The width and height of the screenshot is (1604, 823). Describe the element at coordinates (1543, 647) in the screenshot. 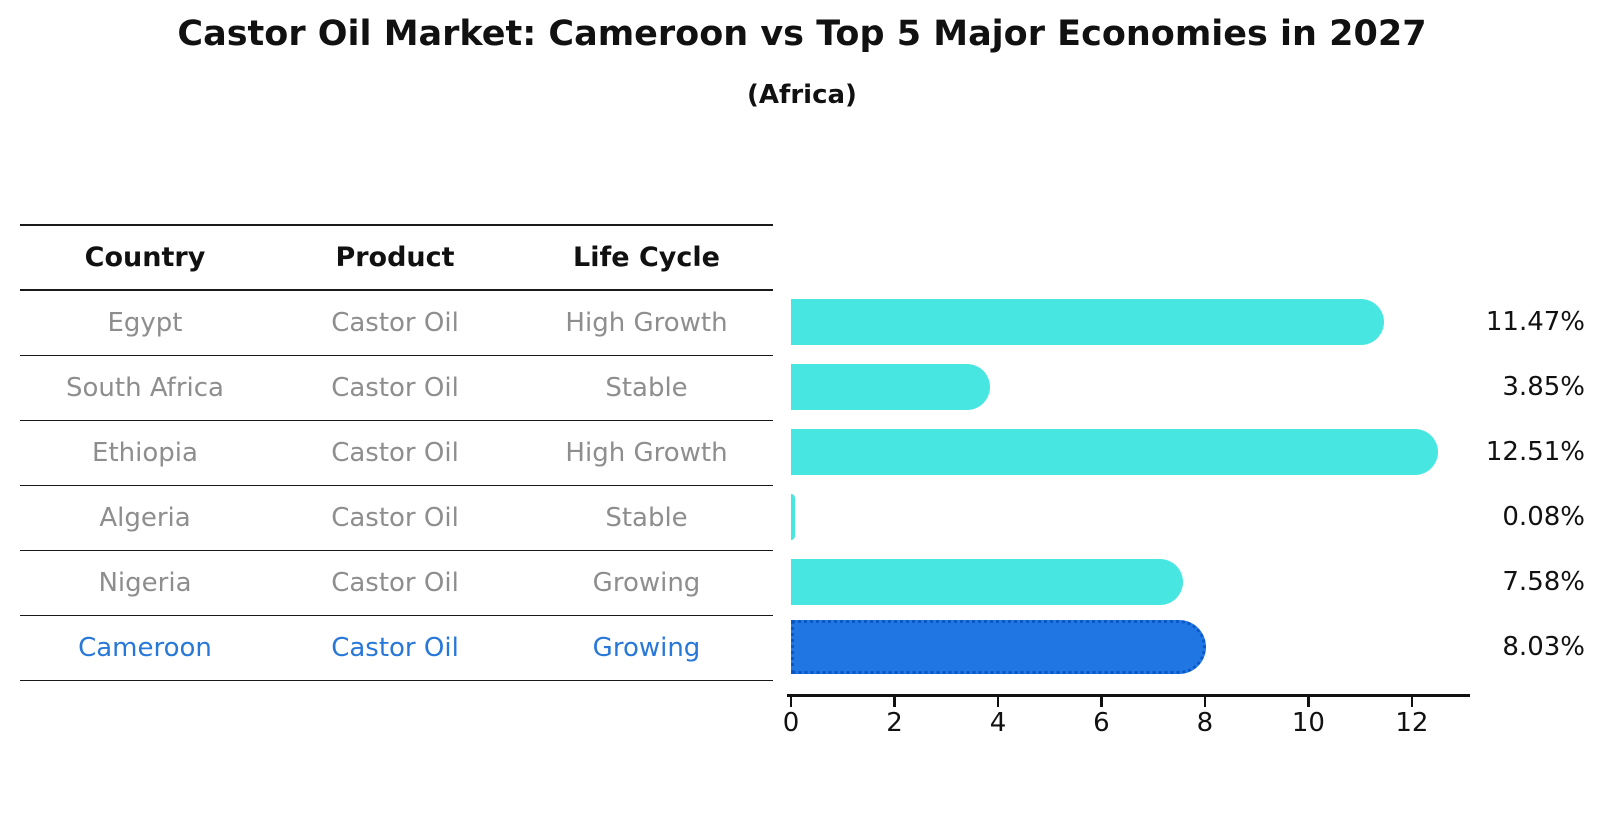

I see `value-label: 8.03%` at that location.